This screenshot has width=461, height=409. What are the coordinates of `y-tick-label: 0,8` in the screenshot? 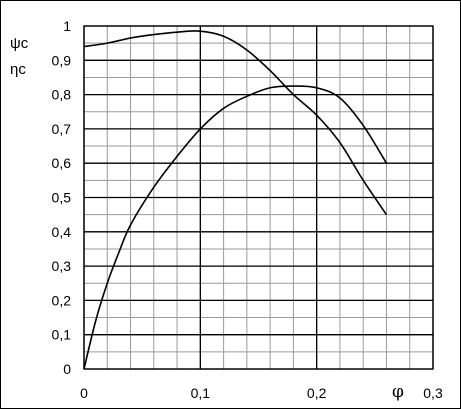 It's located at (62, 95).